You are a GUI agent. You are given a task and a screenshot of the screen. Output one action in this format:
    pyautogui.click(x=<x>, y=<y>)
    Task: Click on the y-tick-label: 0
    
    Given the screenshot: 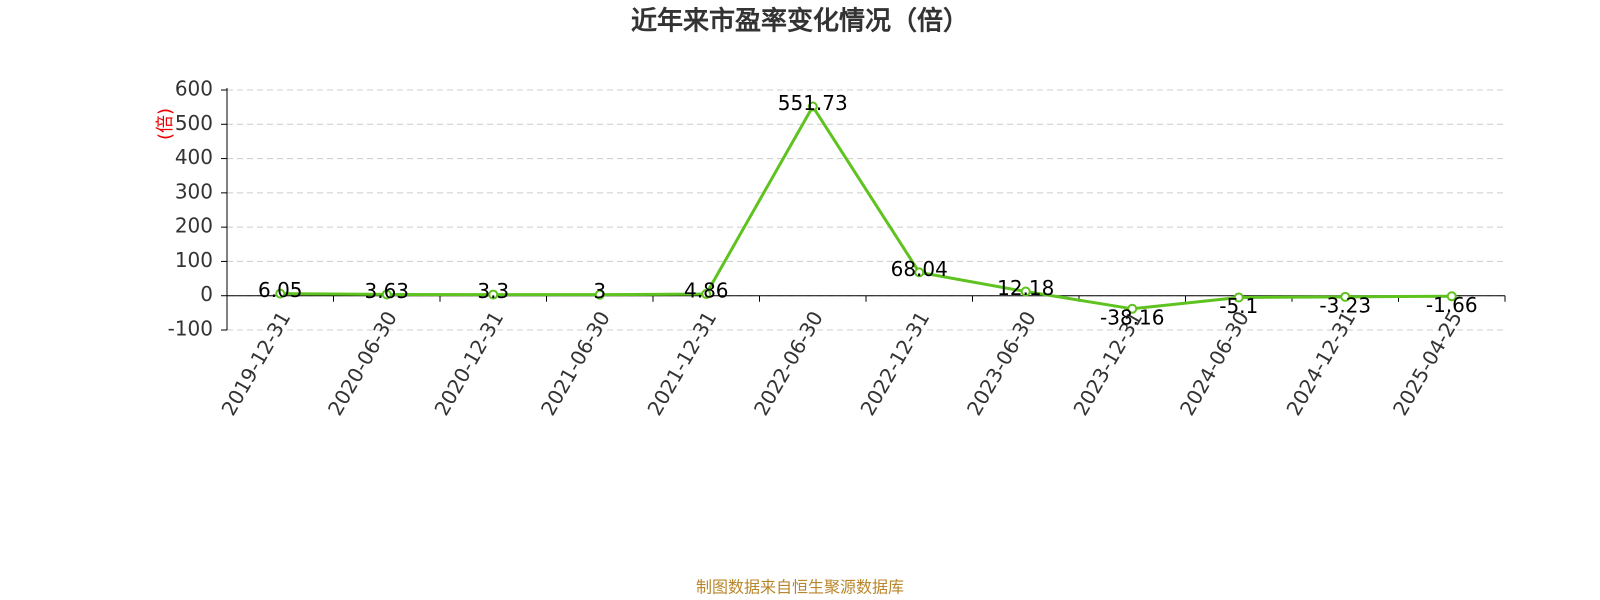 What is the action you would take?
    pyautogui.click(x=206, y=294)
    